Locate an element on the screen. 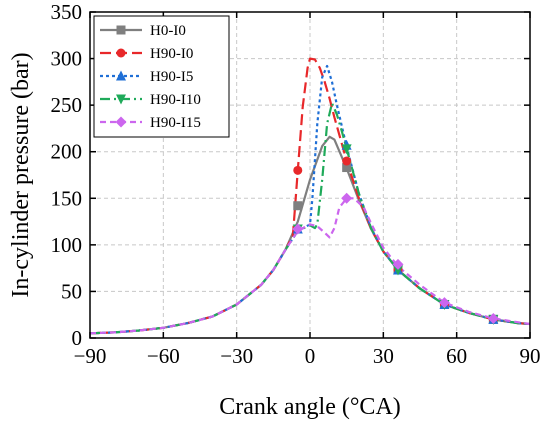  legend: H0-I0 H90-I0 H90-I5 H90-I10 H90-I15 is located at coordinates (161, 76).